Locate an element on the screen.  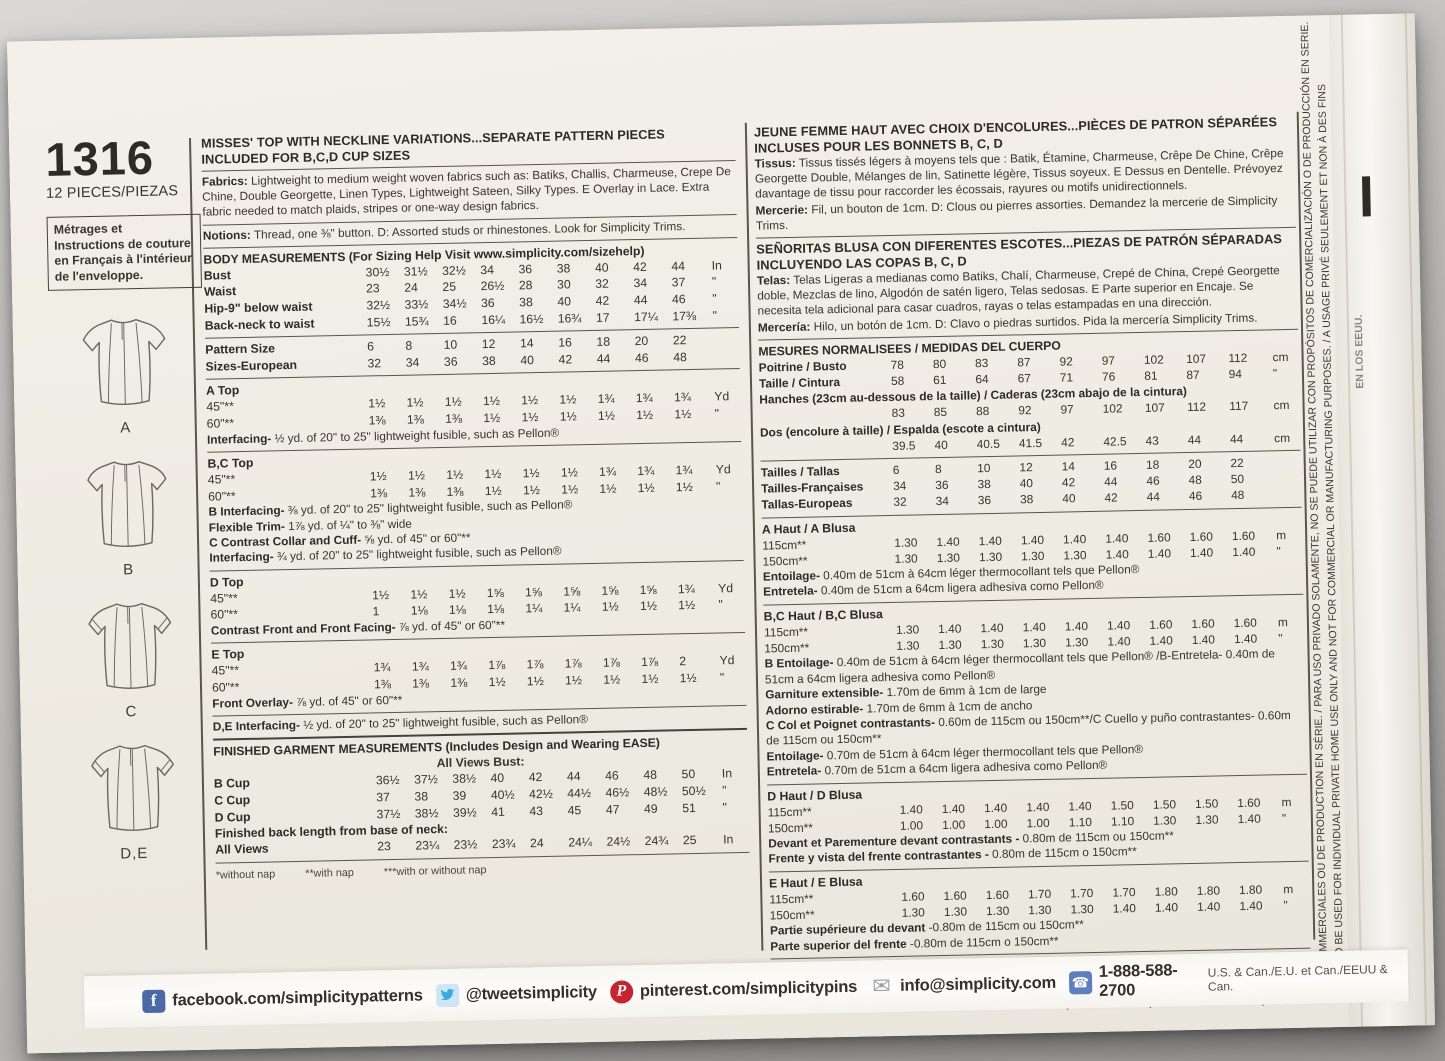
top-back-view-icon is located at coordinates (132, 787).